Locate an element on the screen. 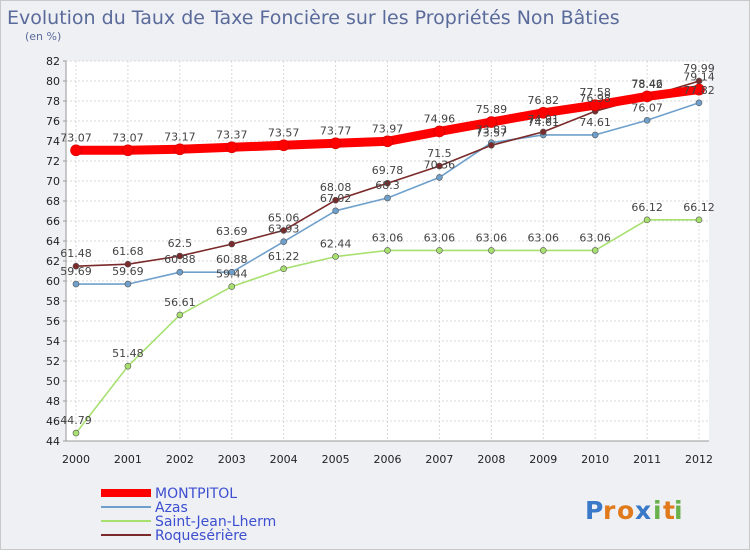  data-label: 74.61 is located at coordinates (544, 122).